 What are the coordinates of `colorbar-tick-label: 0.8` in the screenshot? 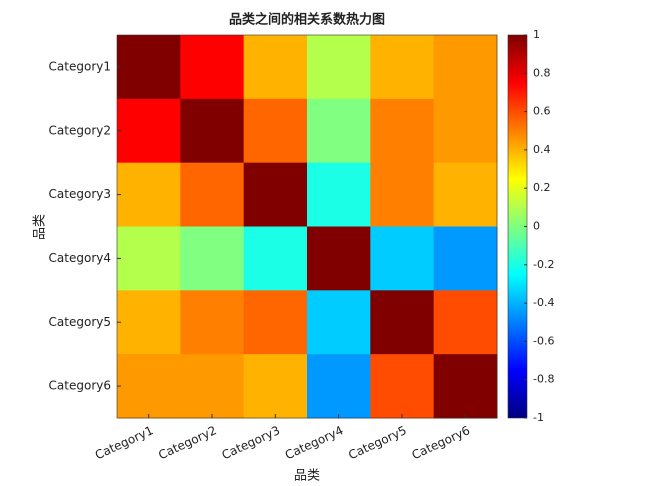 It's located at (542, 72).